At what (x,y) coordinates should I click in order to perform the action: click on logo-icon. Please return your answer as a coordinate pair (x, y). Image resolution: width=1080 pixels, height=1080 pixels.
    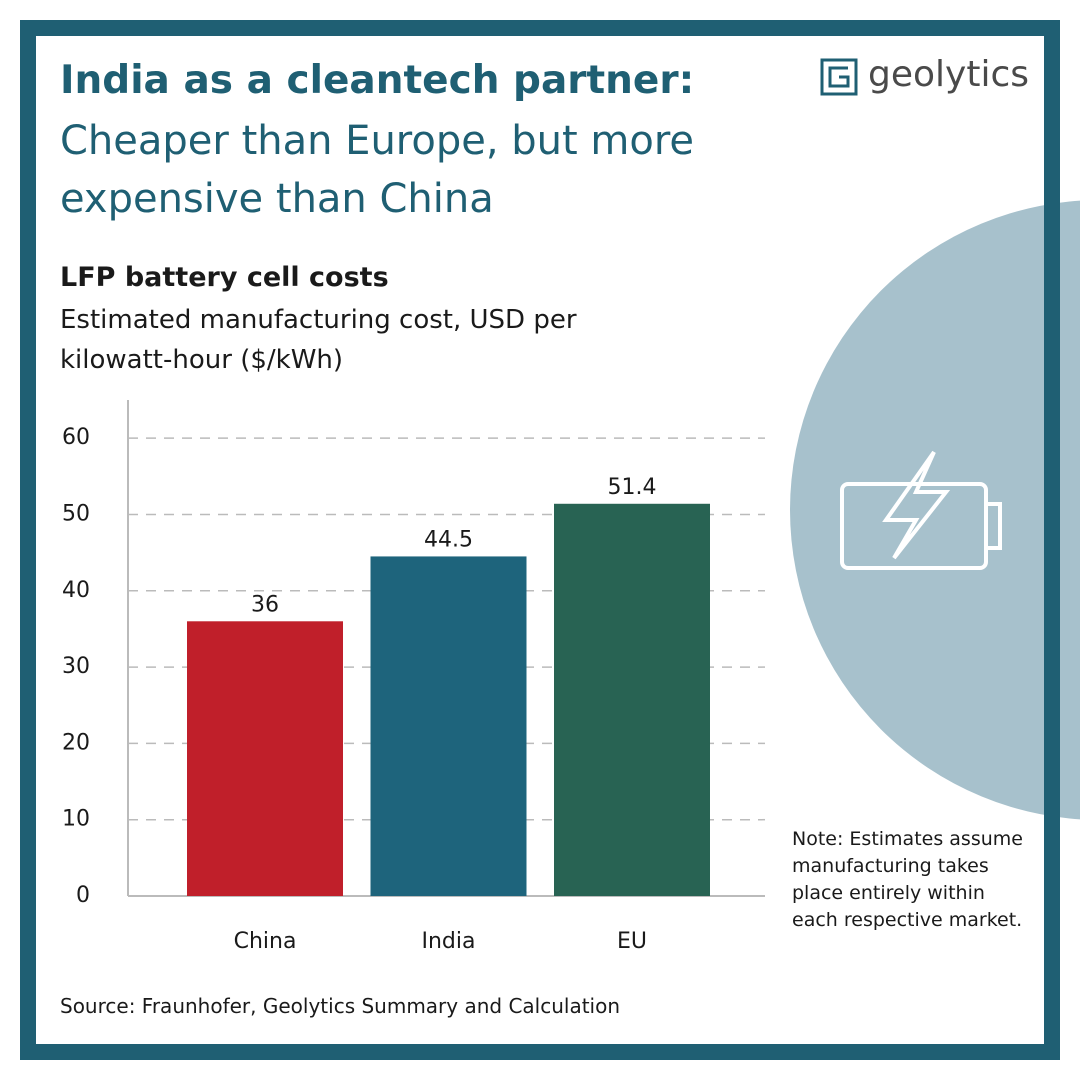
    Looking at the image, I should click on (839, 77).